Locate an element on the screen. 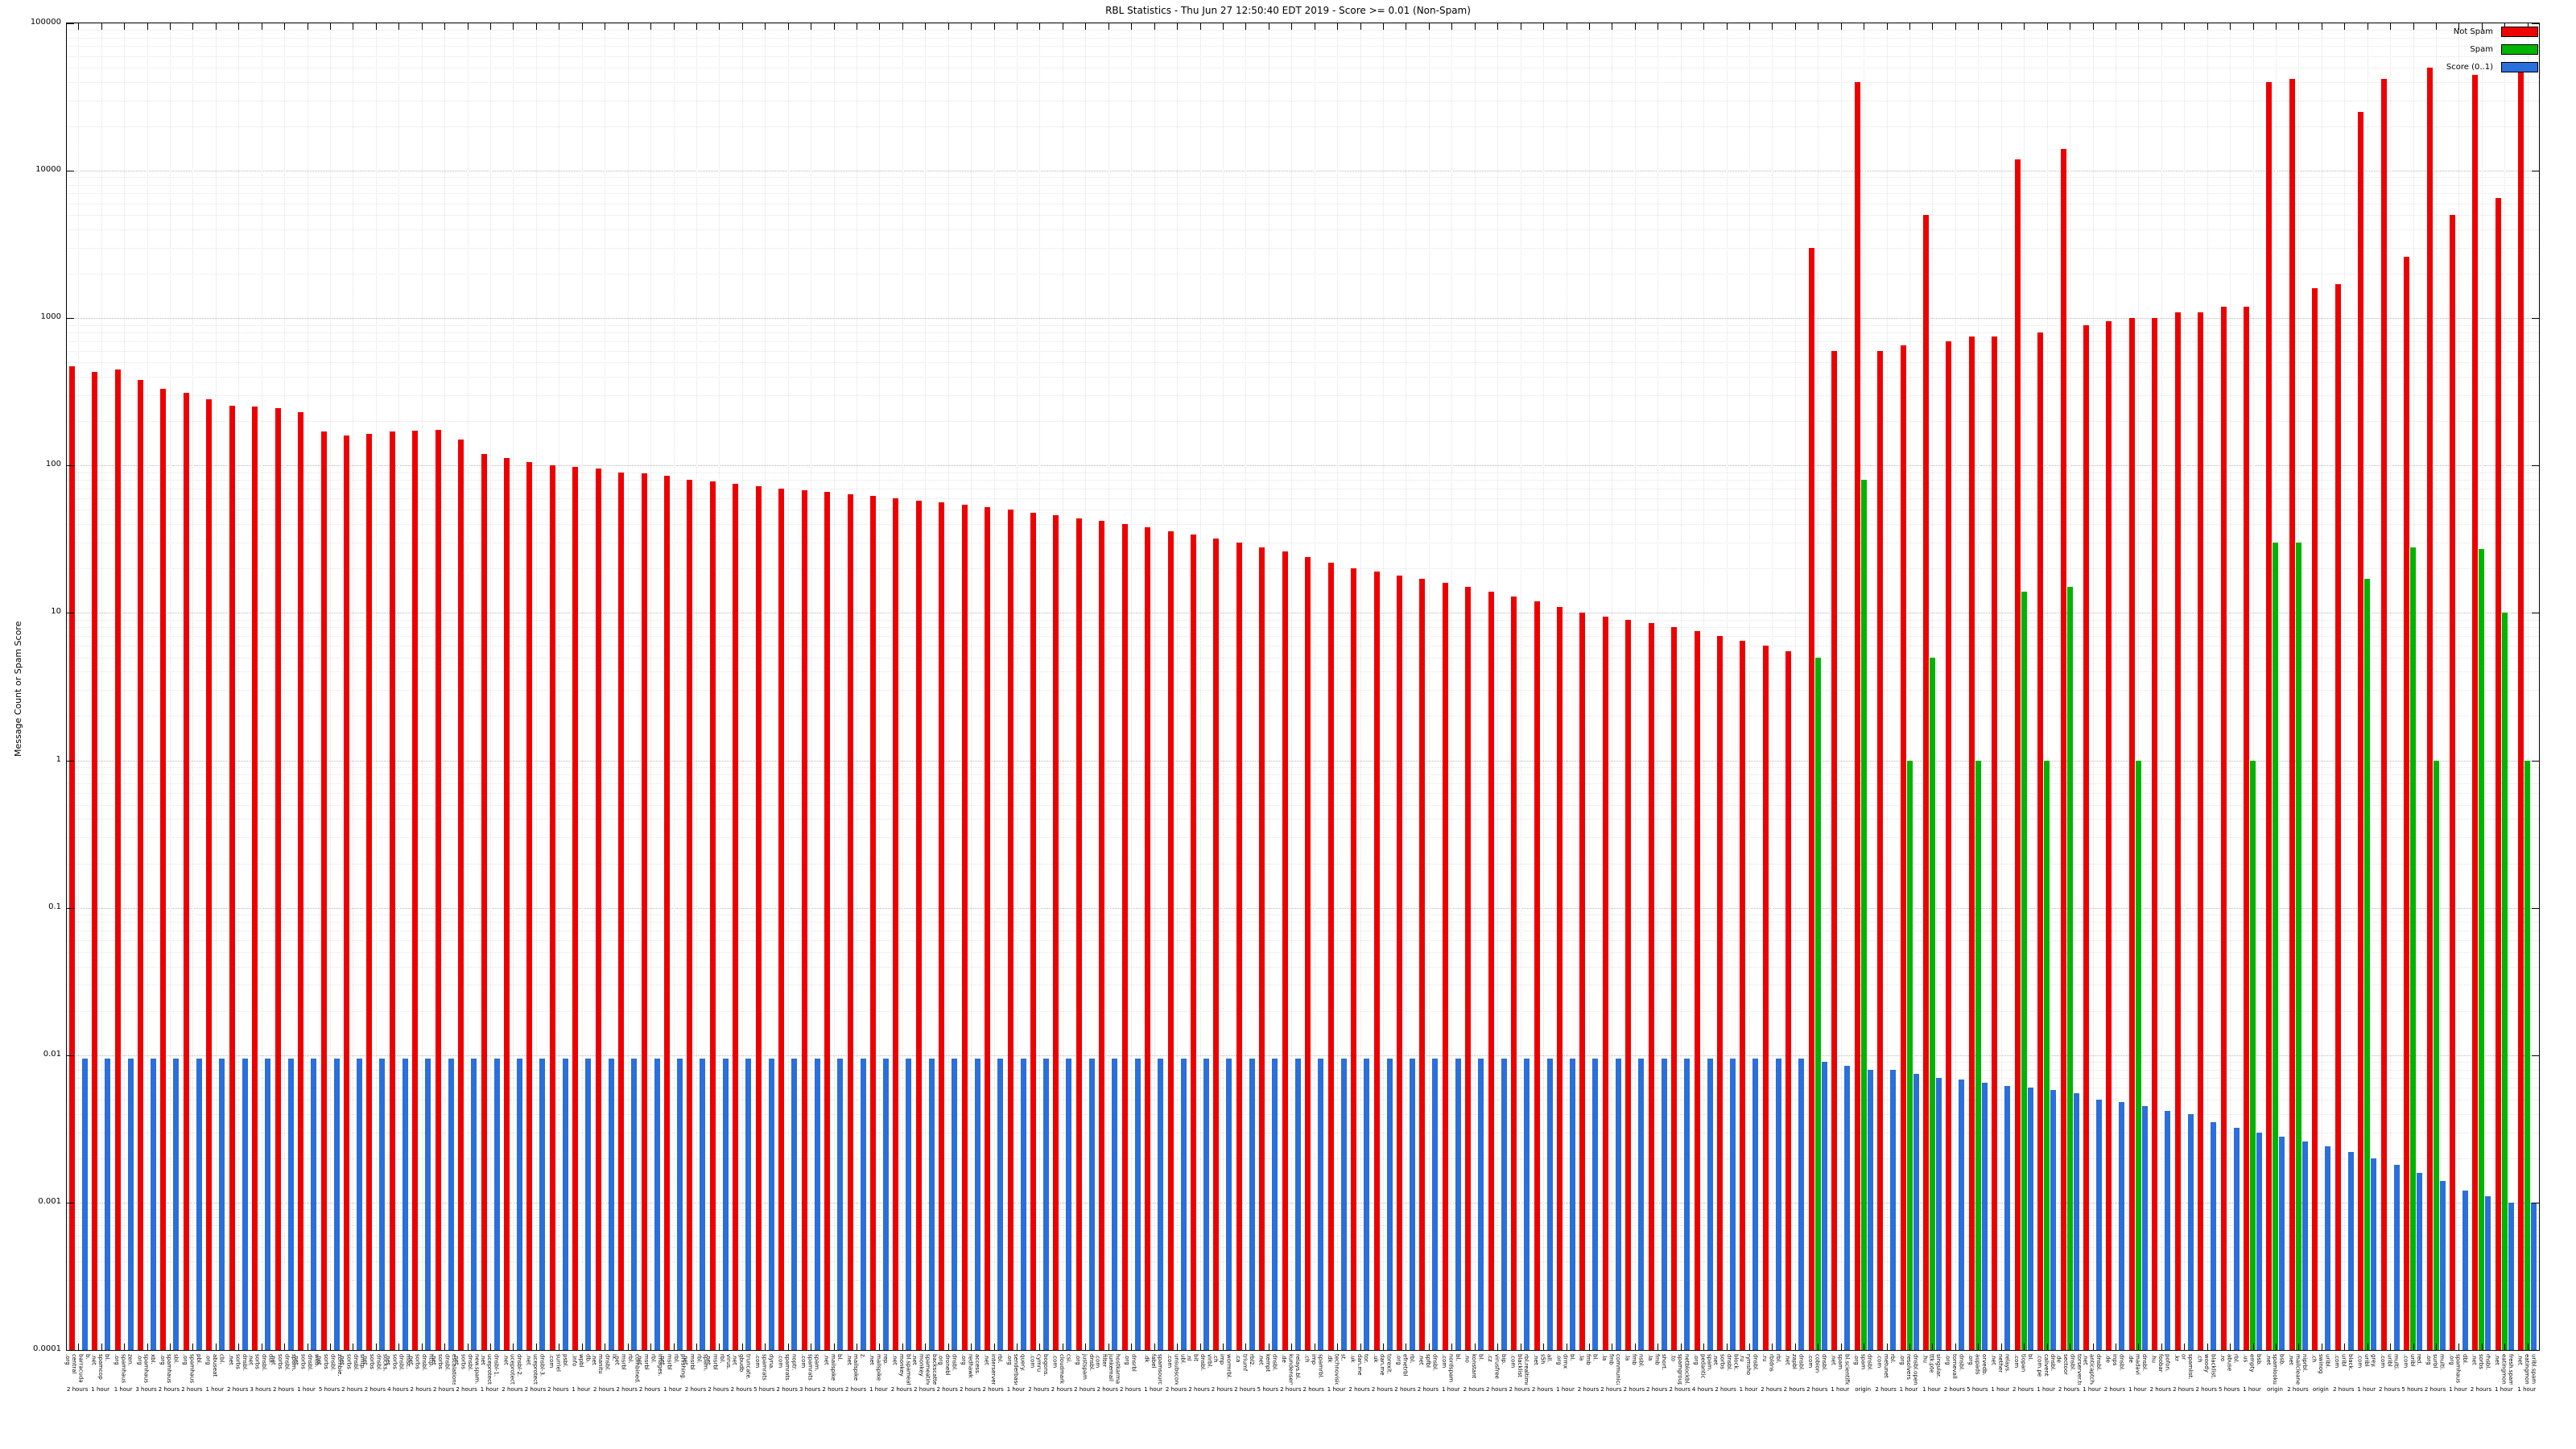 This screenshot has height=1449, width=2576. x-axis-label: dyna. spamrats .com is located at coordinates (764, 1367).